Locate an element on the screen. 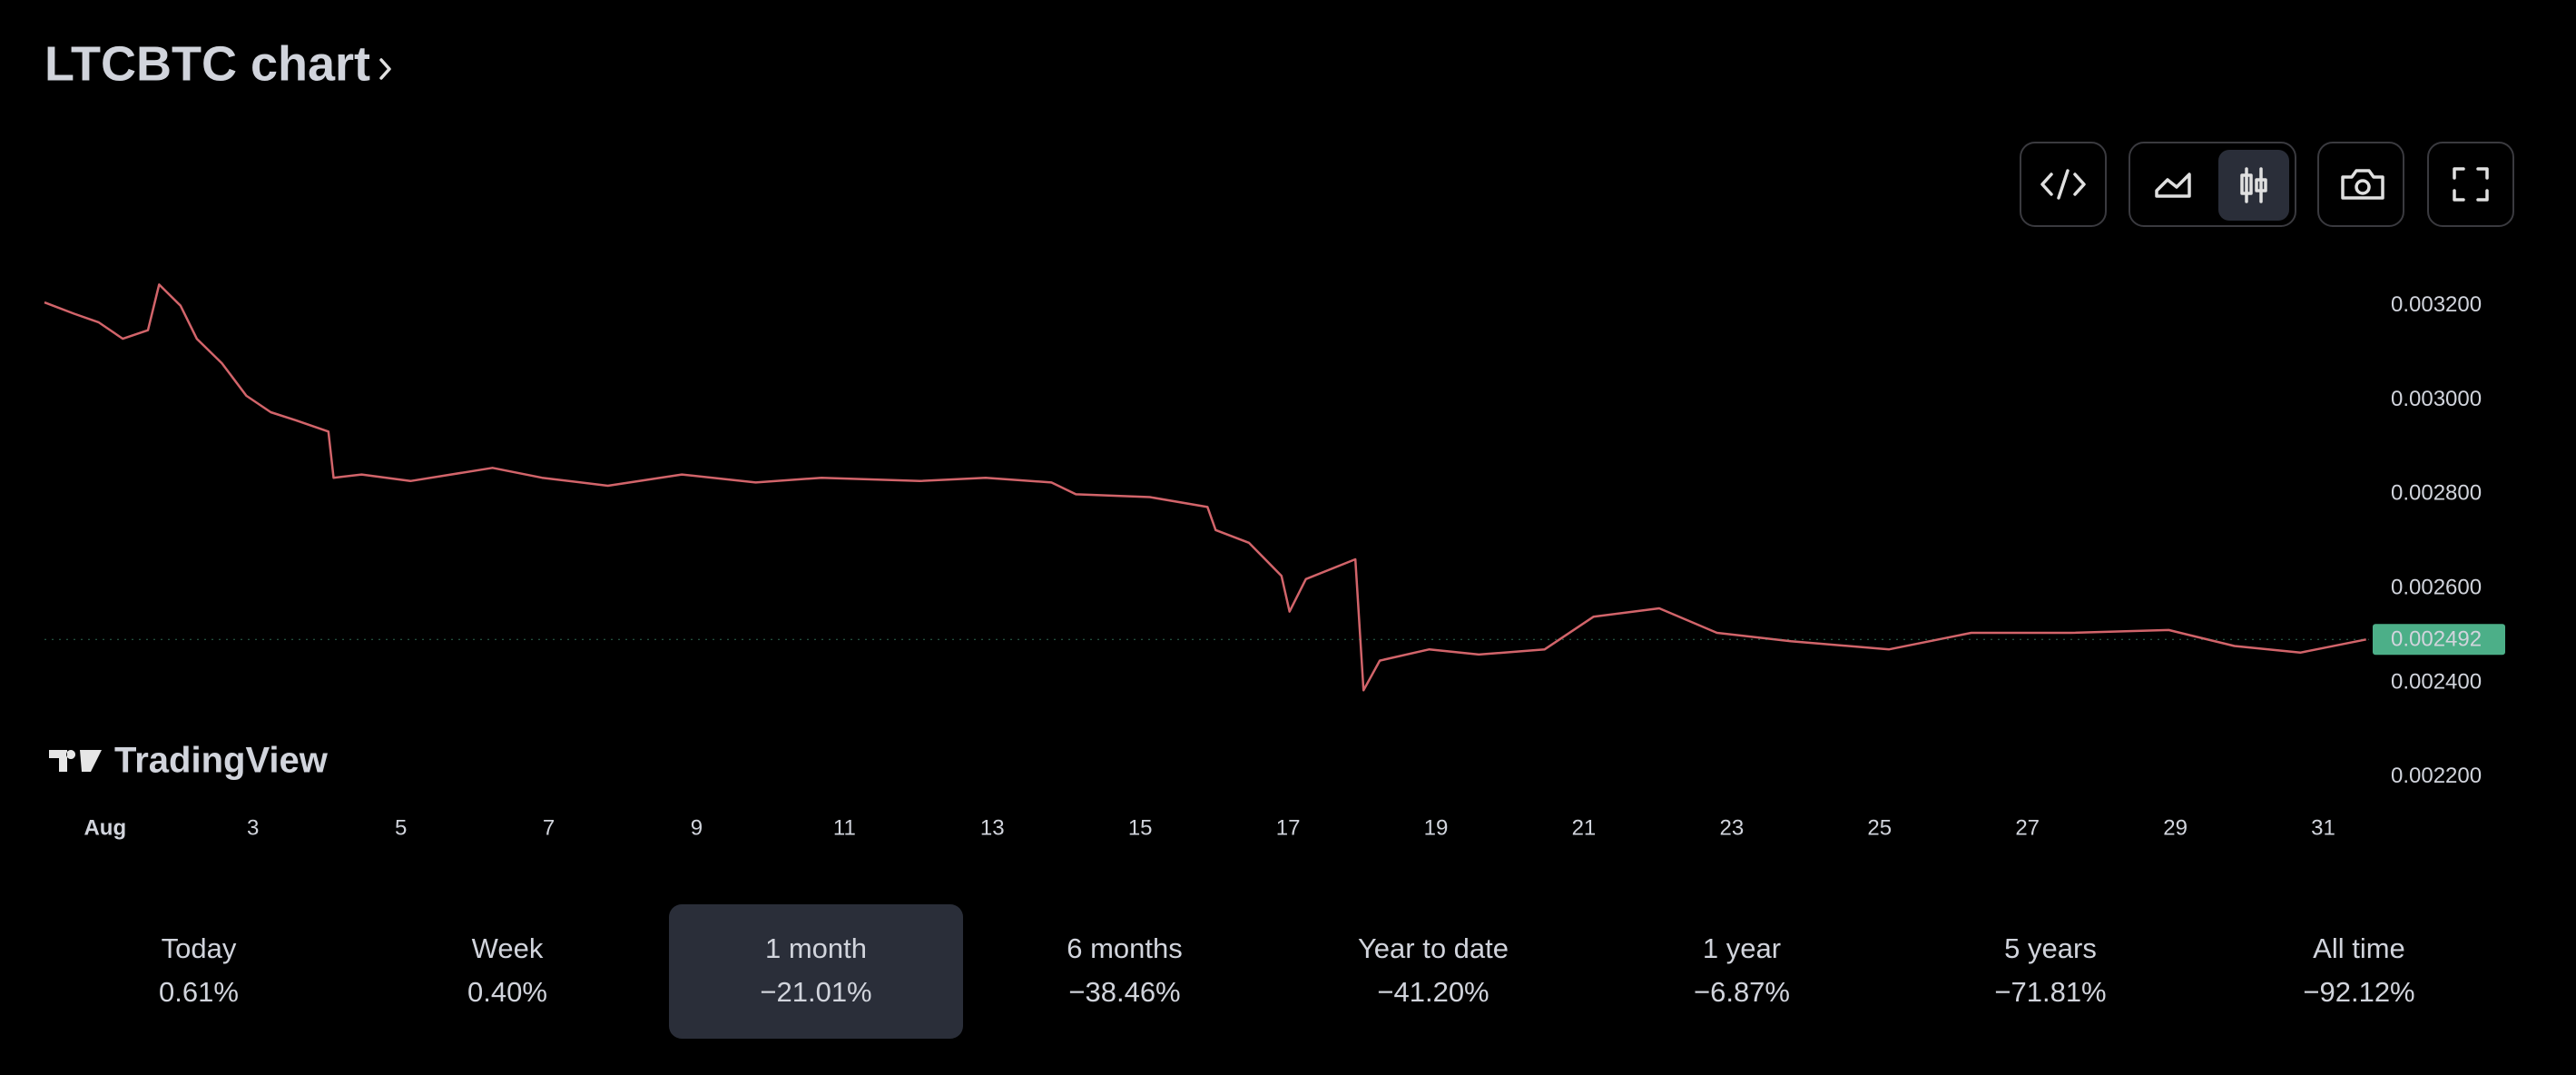 This screenshot has width=2576, height=1075. watermark: TradingView is located at coordinates (189, 761).